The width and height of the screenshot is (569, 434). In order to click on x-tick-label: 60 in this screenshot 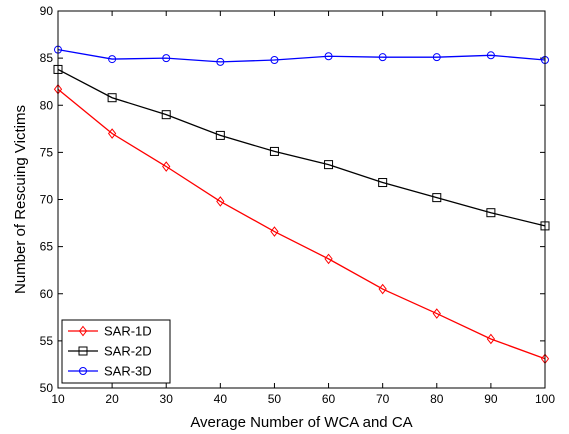, I will do `click(329, 399)`.